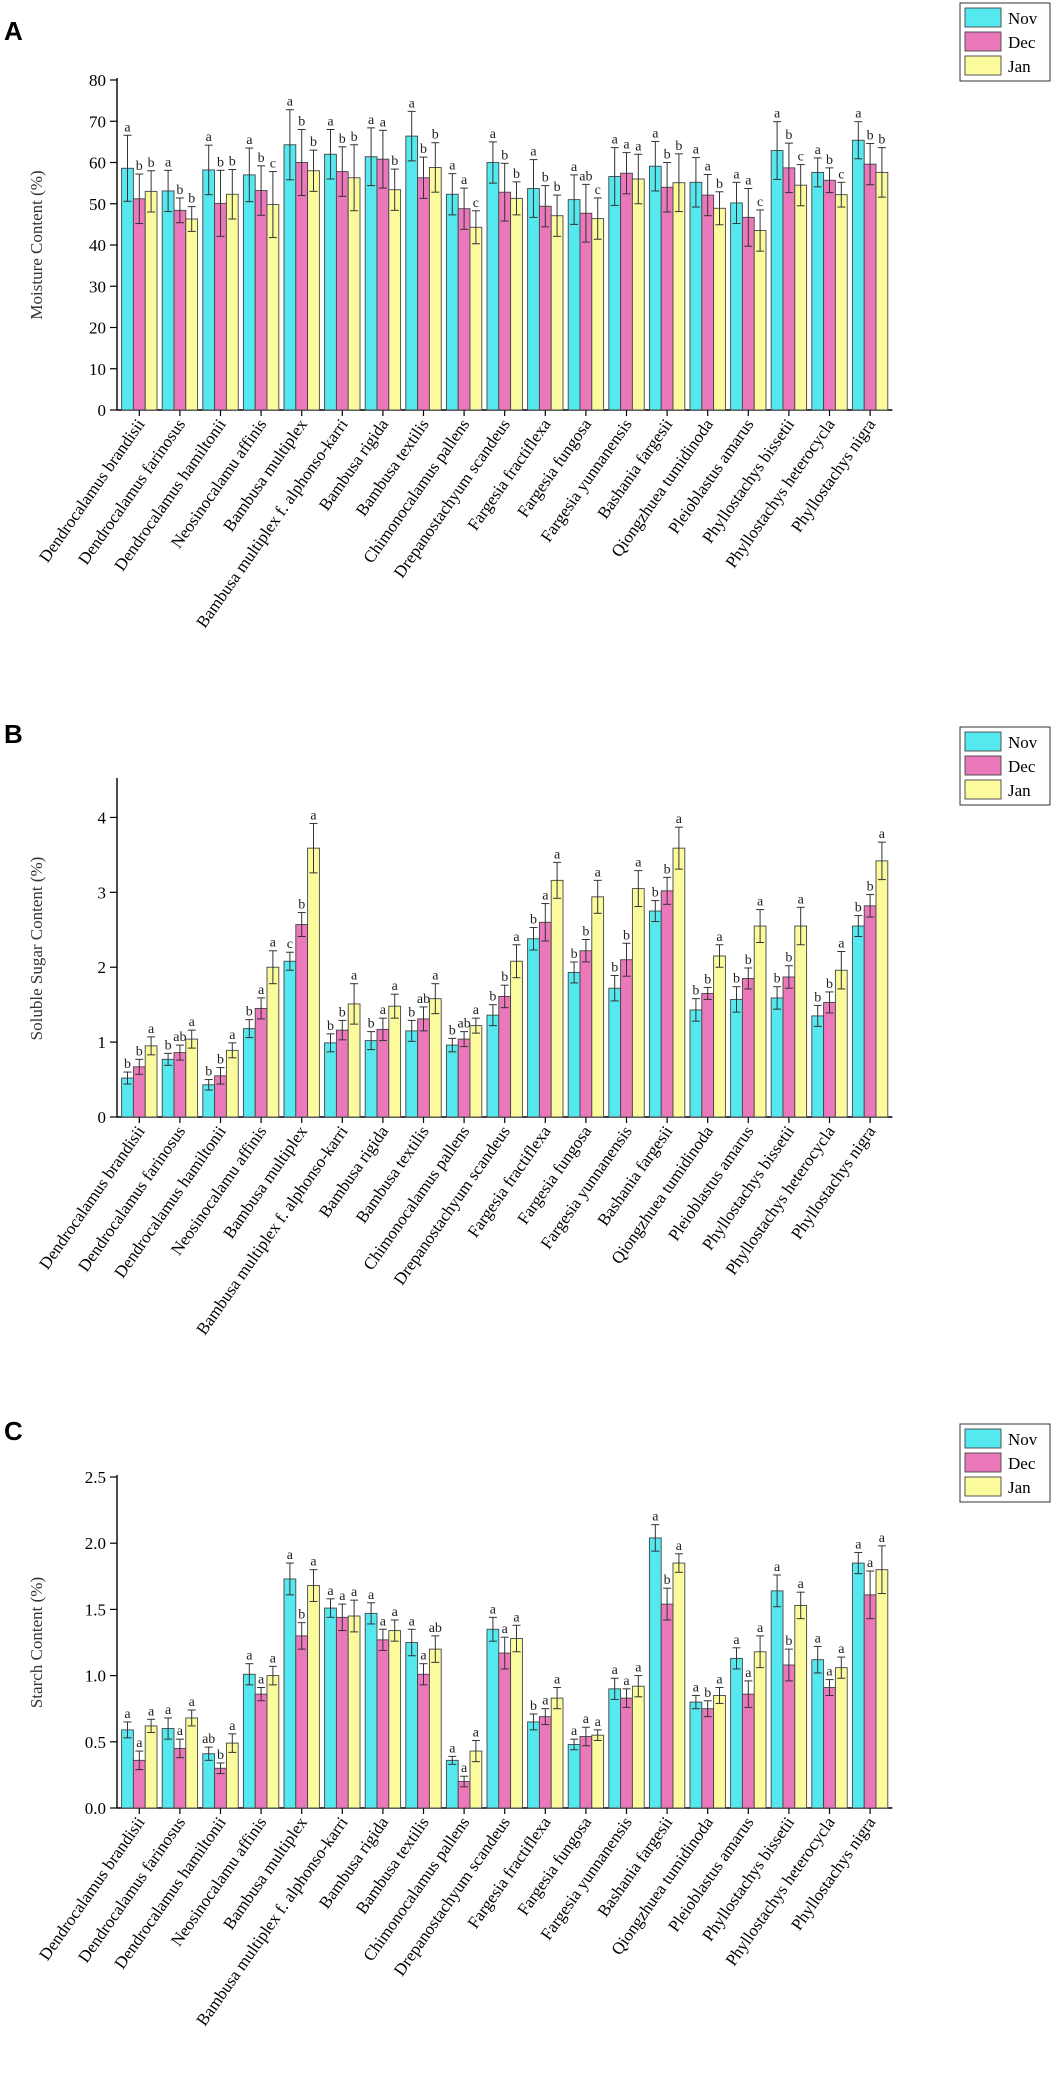 The width and height of the screenshot is (1063, 2095). I want to click on legend: Nov Dec Jan, so click(1005, 1463).